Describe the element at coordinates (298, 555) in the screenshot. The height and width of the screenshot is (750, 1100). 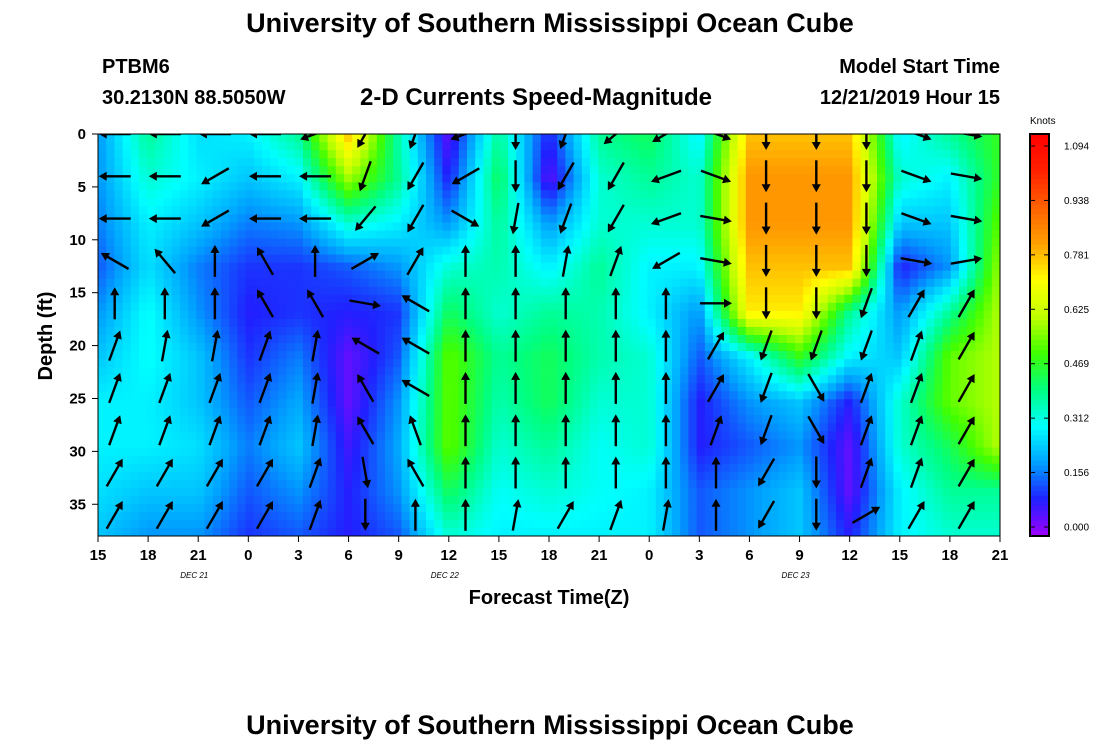
I see `x-tick-label: 3` at that location.